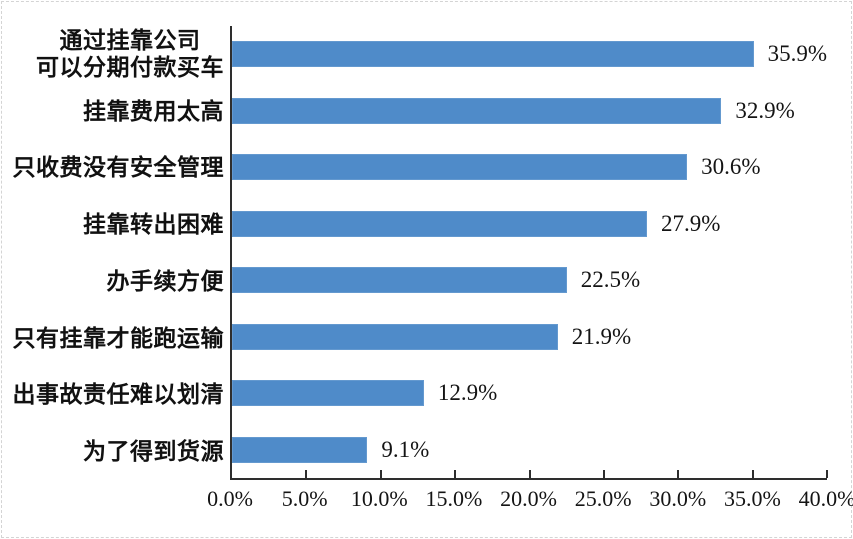 This screenshot has width=853, height=539. Describe the element at coordinates (752, 498) in the screenshot. I see `x-axis-tick-label: 35.0%` at that location.